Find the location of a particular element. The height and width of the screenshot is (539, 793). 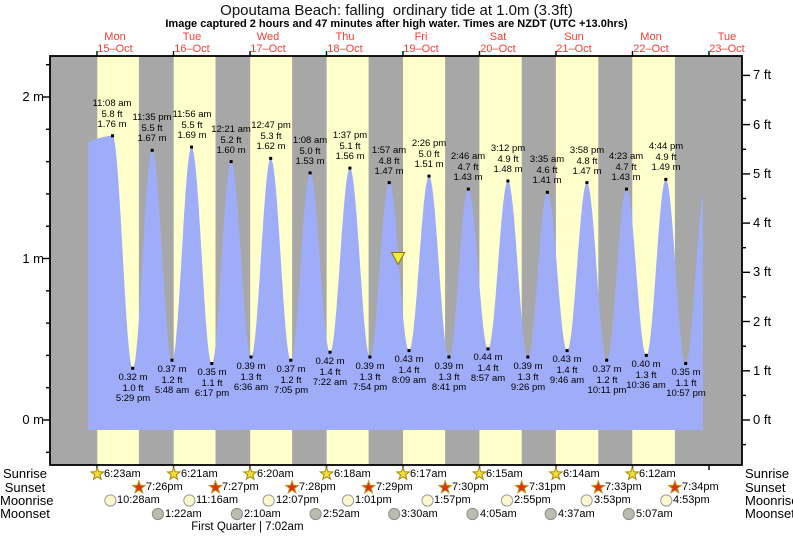

row-label-left-sunset: Sunset is located at coordinates (25, 487).